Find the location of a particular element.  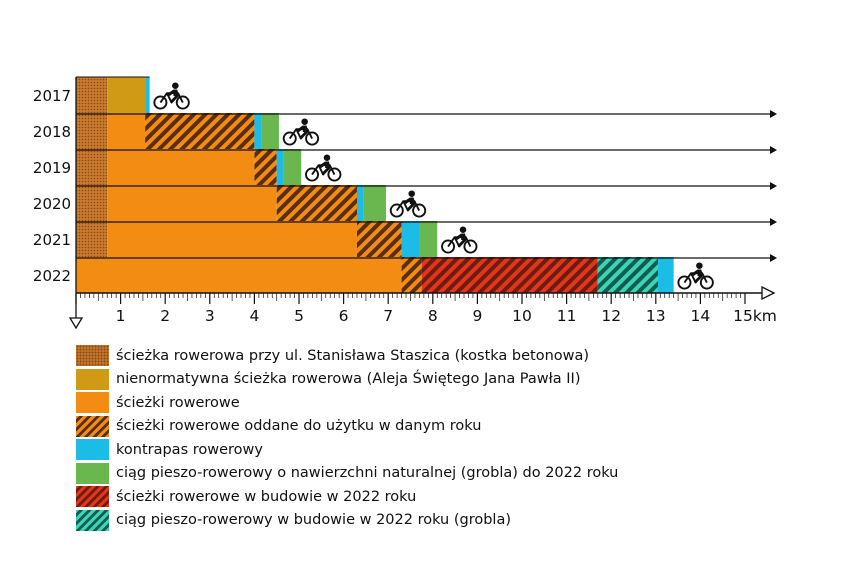

bar-2018-oddane is located at coordinates (200, 131).